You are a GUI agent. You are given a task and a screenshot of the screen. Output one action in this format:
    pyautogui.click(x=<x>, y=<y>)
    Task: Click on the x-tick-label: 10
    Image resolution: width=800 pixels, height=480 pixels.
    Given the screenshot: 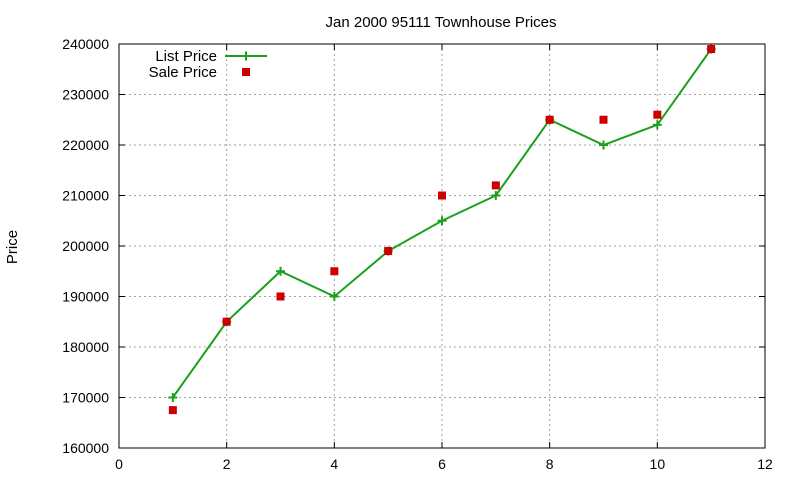 What is the action you would take?
    pyautogui.click(x=658, y=464)
    